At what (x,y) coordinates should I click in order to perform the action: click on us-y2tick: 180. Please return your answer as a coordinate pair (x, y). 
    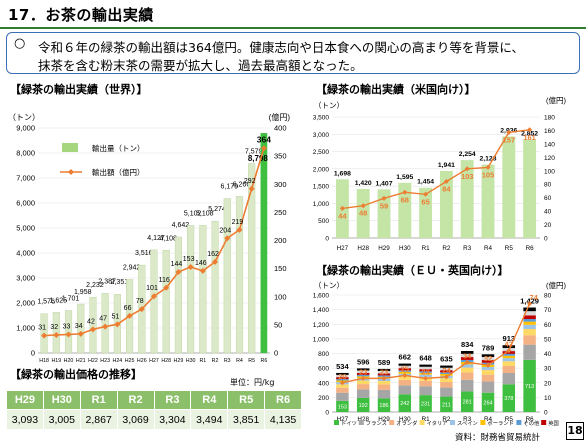
    Looking at the image, I should click on (549, 118).